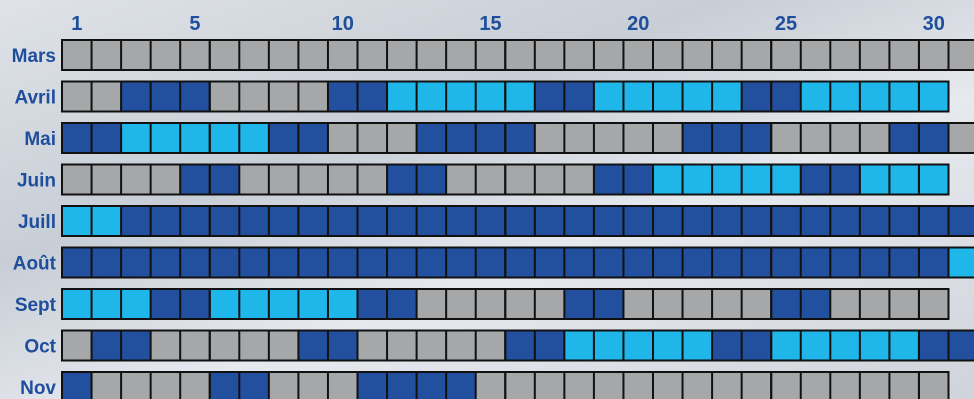 The height and width of the screenshot is (399, 974). What do you see at coordinates (34, 56) in the screenshot?
I see `month-label: Mars` at bounding box center [34, 56].